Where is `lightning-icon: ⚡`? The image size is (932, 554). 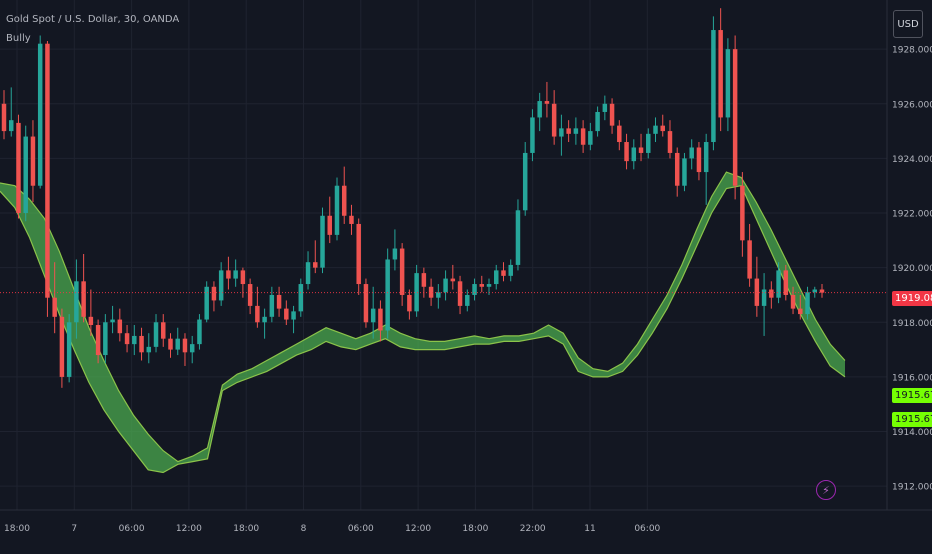
lightning-icon: ⚡ is located at coordinates (826, 490).